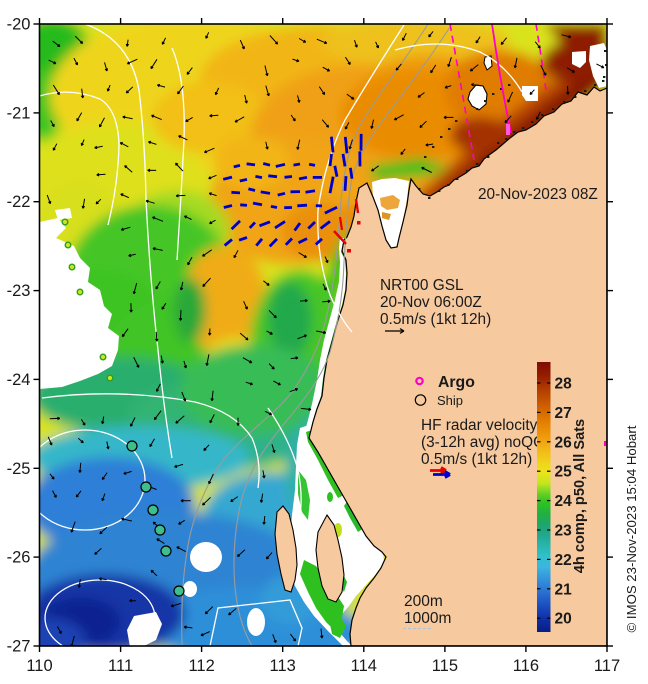  I want to click on svg-text: 26, so click(564, 442).